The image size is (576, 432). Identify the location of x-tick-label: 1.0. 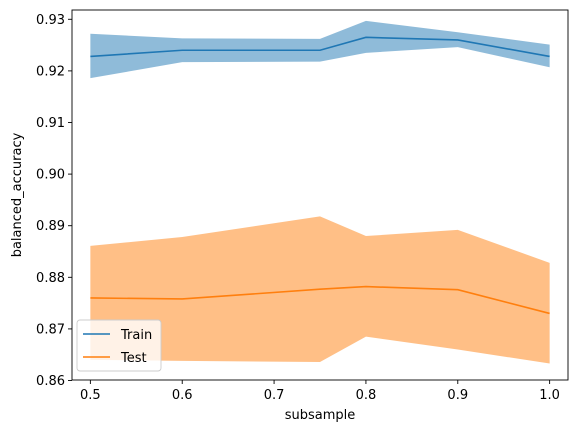
(549, 395).